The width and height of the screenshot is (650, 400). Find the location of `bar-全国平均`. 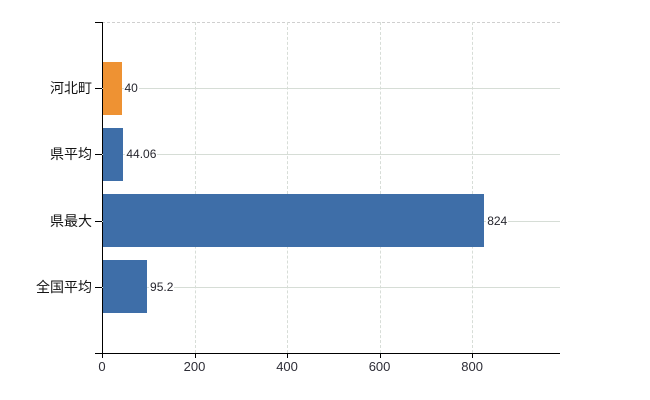

bar-全国平均 is located at coordinates (125, 287).